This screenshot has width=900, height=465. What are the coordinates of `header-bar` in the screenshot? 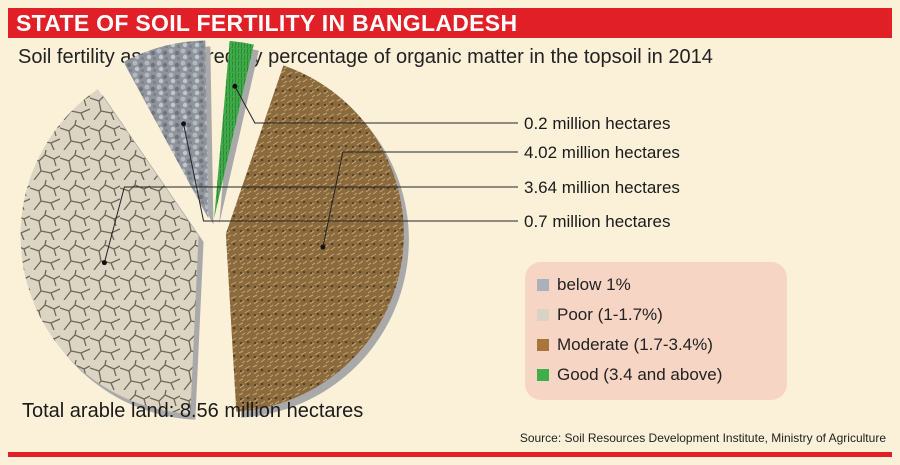 It's located at (450, 23).